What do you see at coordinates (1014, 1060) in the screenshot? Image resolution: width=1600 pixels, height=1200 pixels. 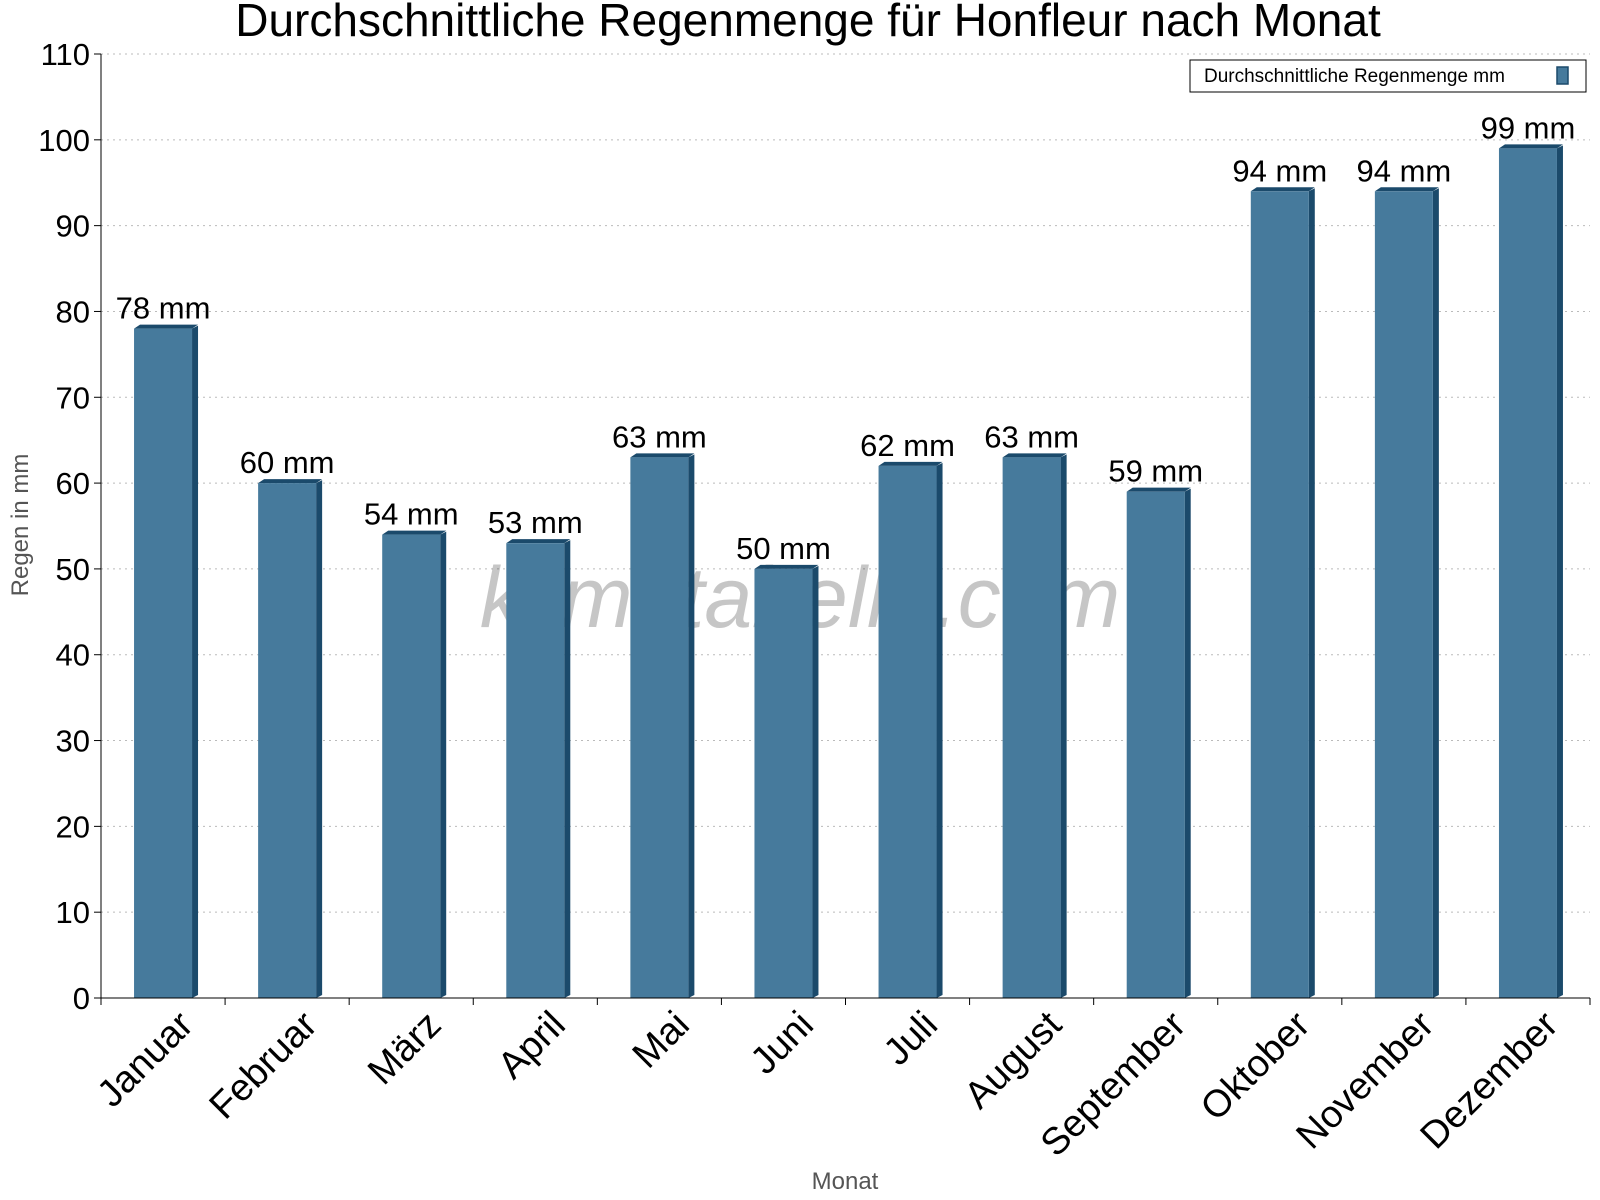 I see `x-tick-label: August` at bounding box center [1014, 1060].